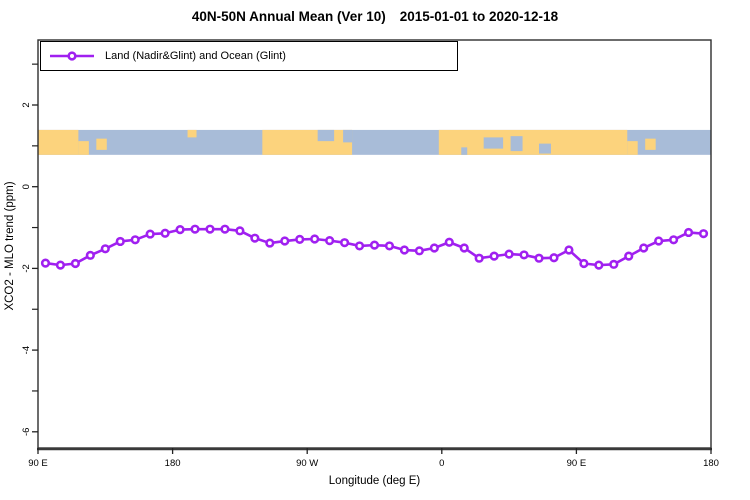  What do you see at coordinates (26, 104) in the screenshot?
I see `y-tick-label: 2` at bounding box center [26, 104].